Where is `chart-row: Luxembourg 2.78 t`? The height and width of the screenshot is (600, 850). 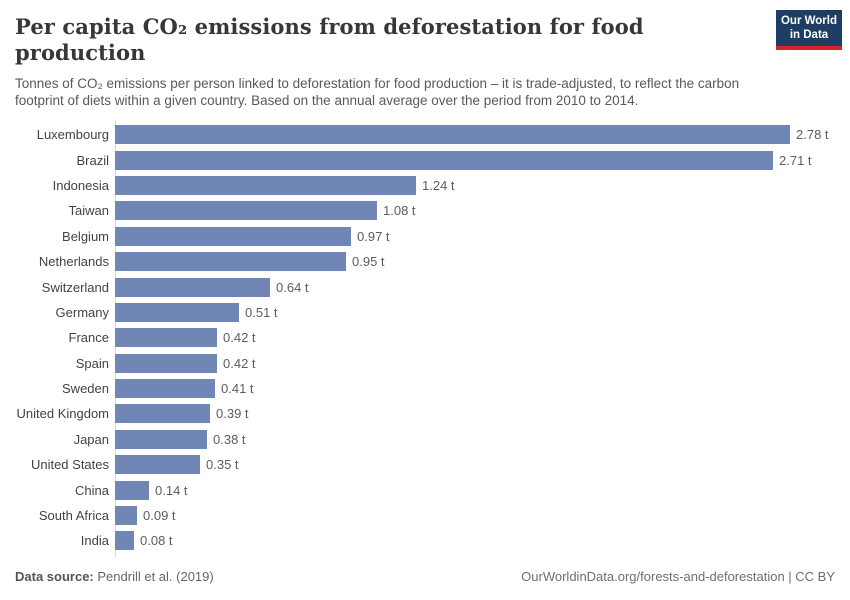 chart-row: Luxembourg 2.78 t is located at coordinates (432, 134).